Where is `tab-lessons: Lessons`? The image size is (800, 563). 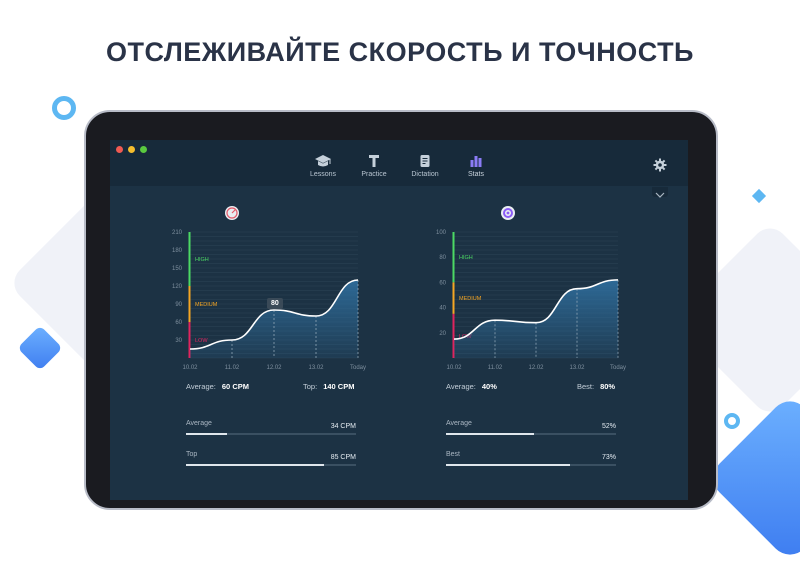
tab-lessons: Lessons is located at coordinates (323, 166).